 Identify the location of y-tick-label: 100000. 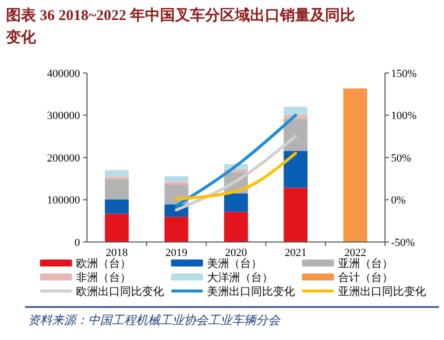
(63, 200).